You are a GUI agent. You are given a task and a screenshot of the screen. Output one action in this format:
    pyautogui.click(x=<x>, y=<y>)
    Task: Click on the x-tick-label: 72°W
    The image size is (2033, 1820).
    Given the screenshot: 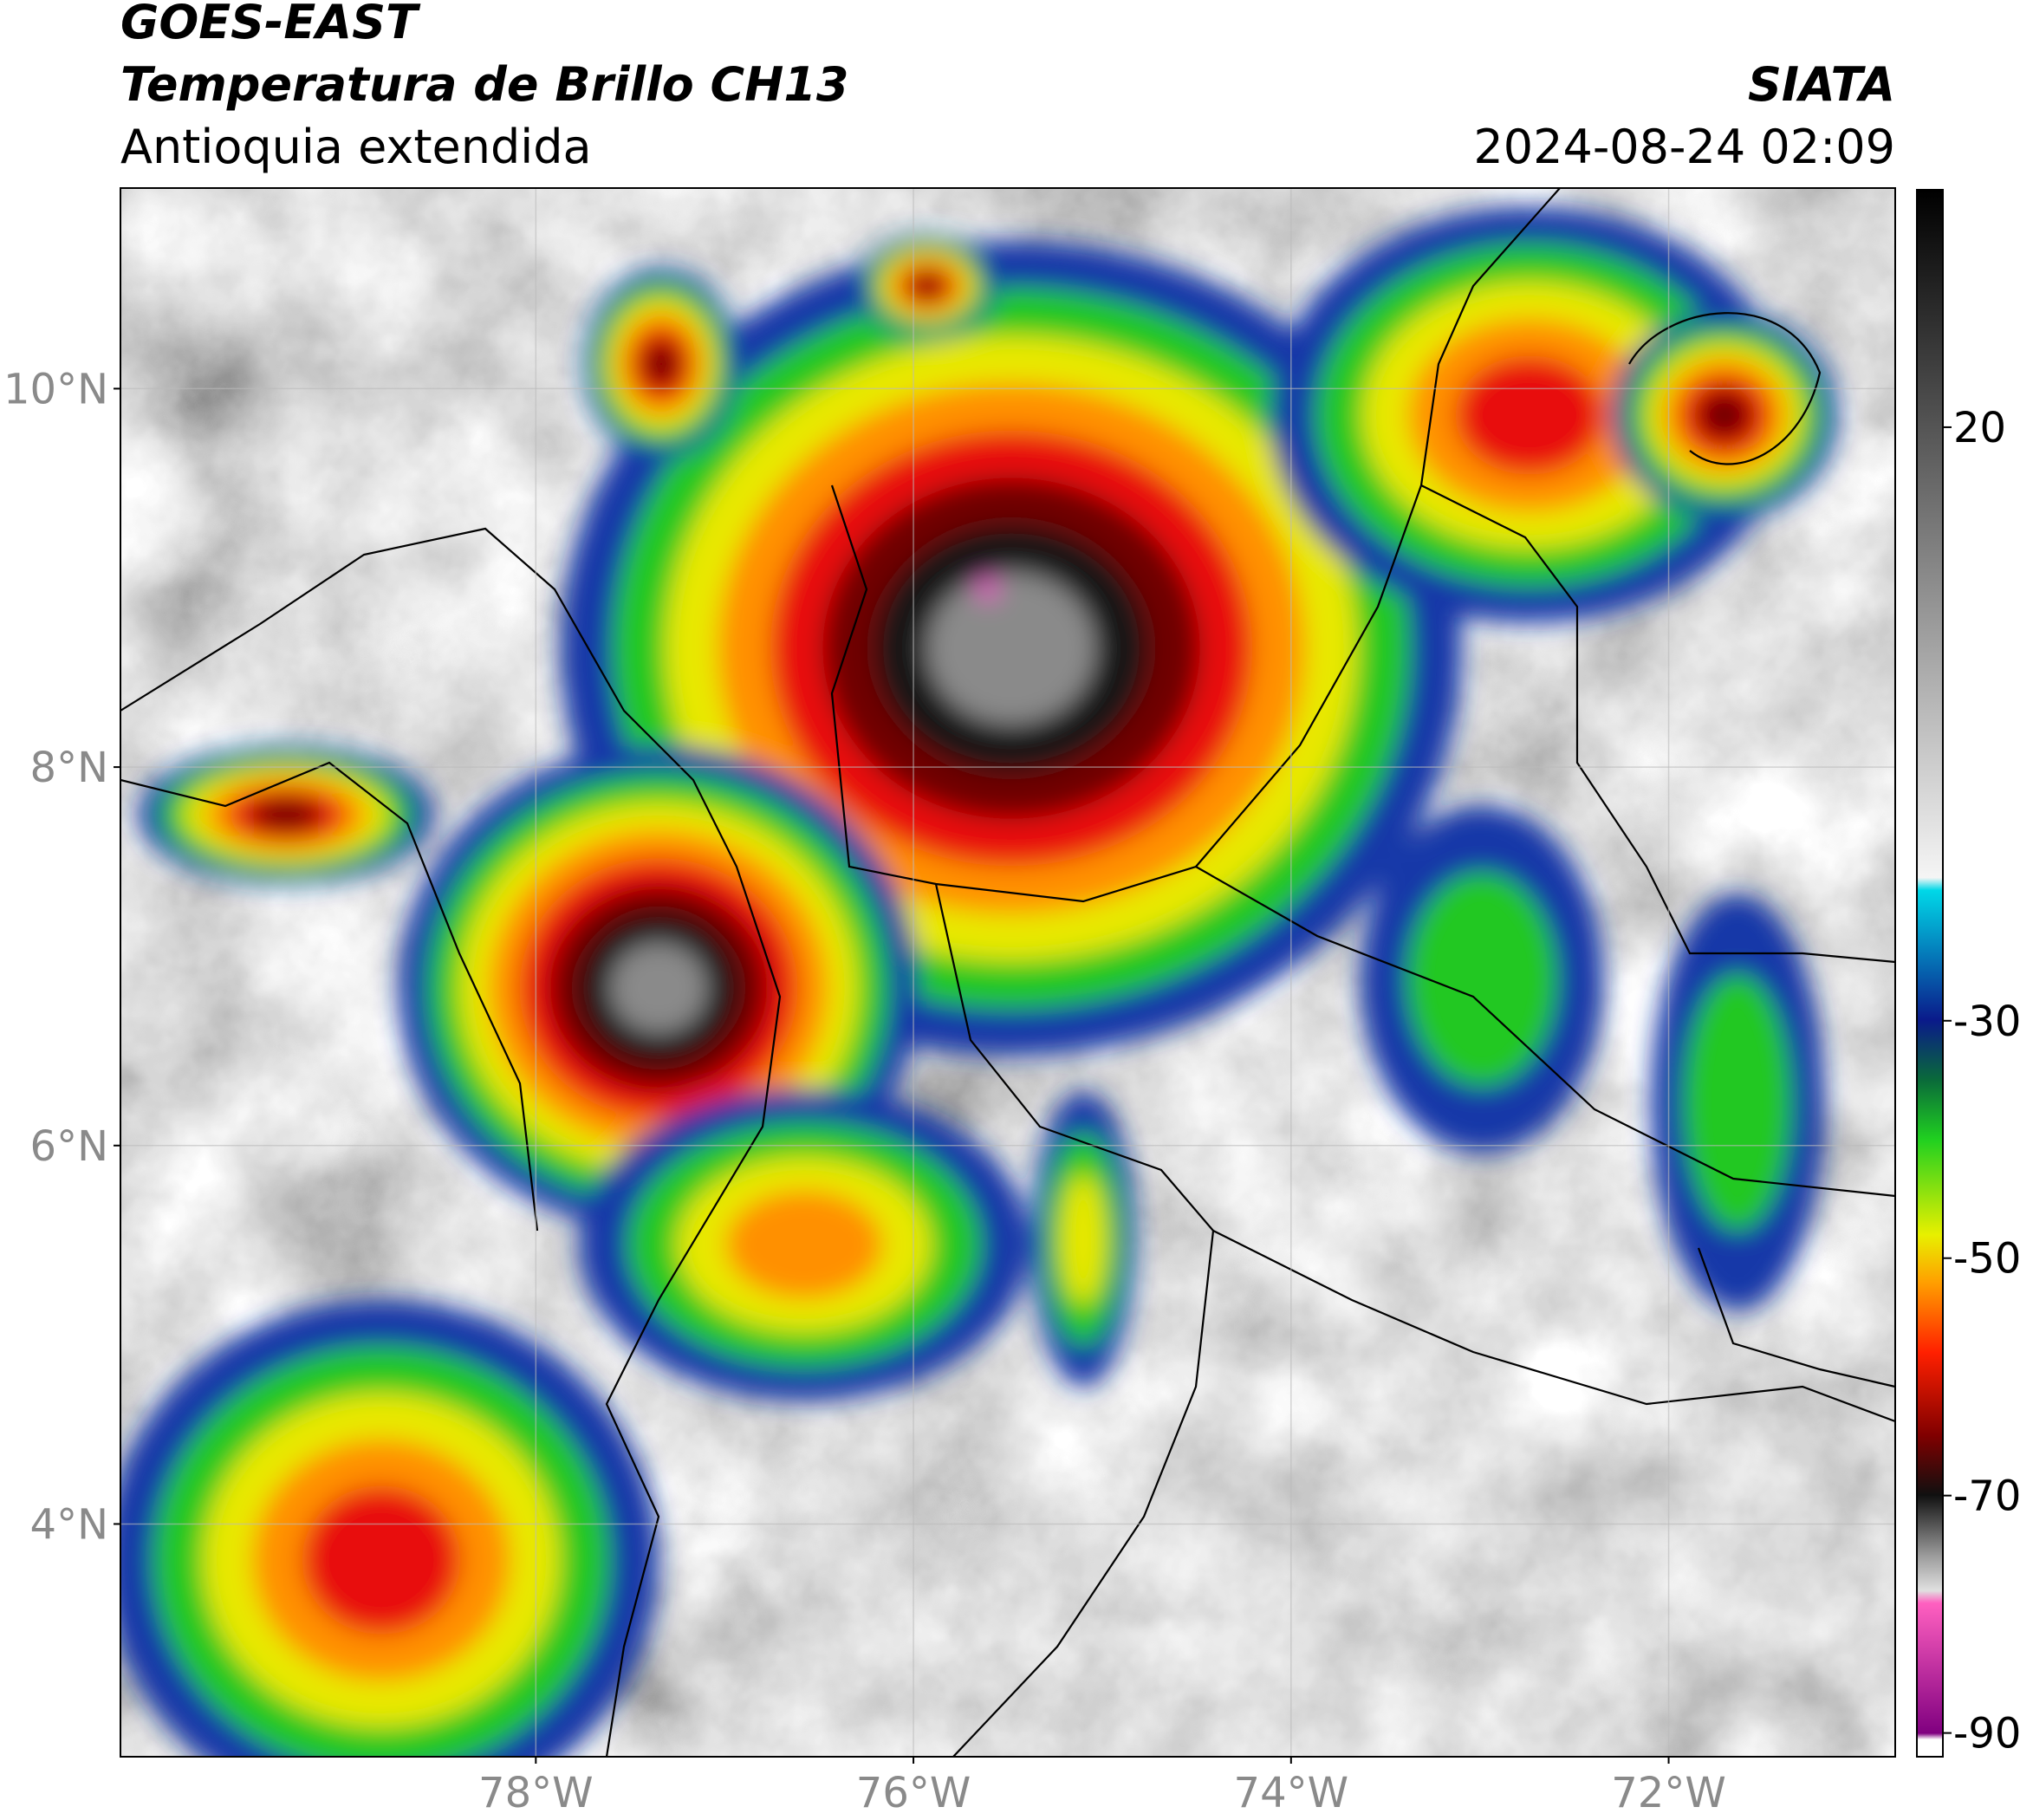 What is the action you would take?
    pyautogui.click(x=1668, y=1793)
    